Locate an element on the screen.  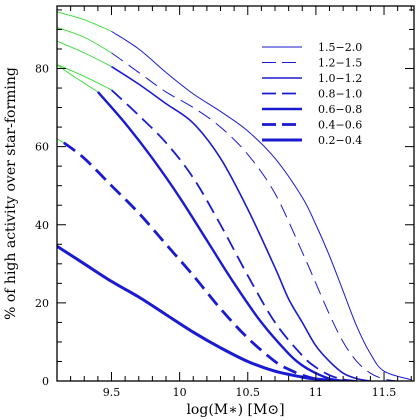
y-tick-label: 40 is located at coordinates (42, 225).